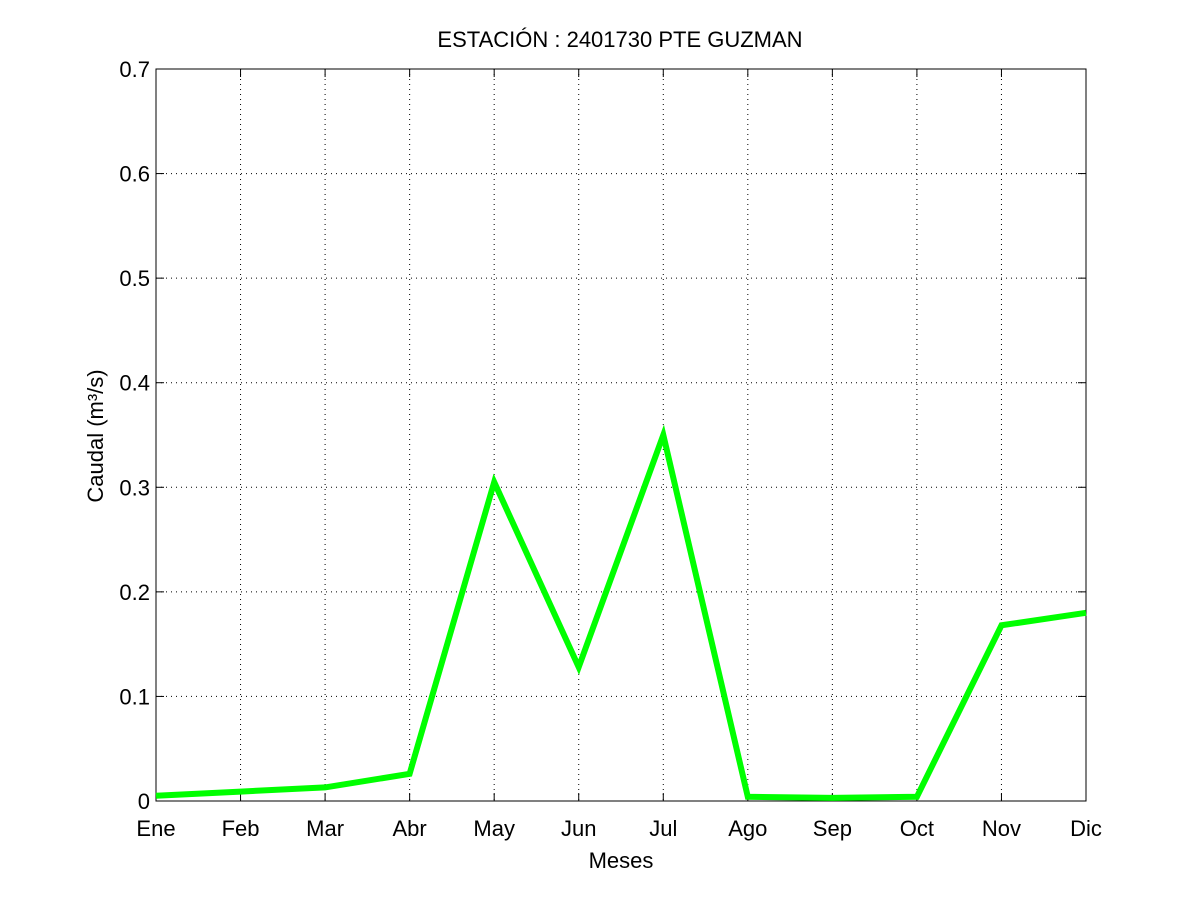 The width and height of the screenshot is (1200, 900). What do you see at coordinates (134, 435) in the screenshot?
I see `y-tick-labels: 0 0.1 0.2 0.3 0.4 0.5 0.6 0.7` at bounding box center [134, 435].